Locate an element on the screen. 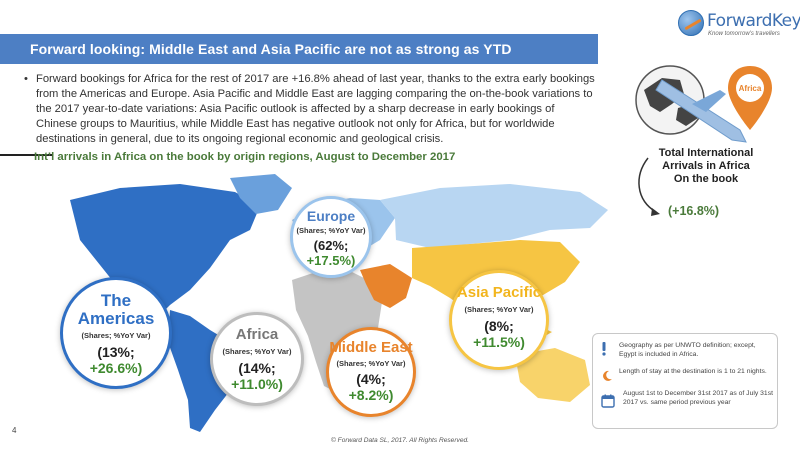  region-var-americas: +26.6%) is located at coordinates (116, 367).